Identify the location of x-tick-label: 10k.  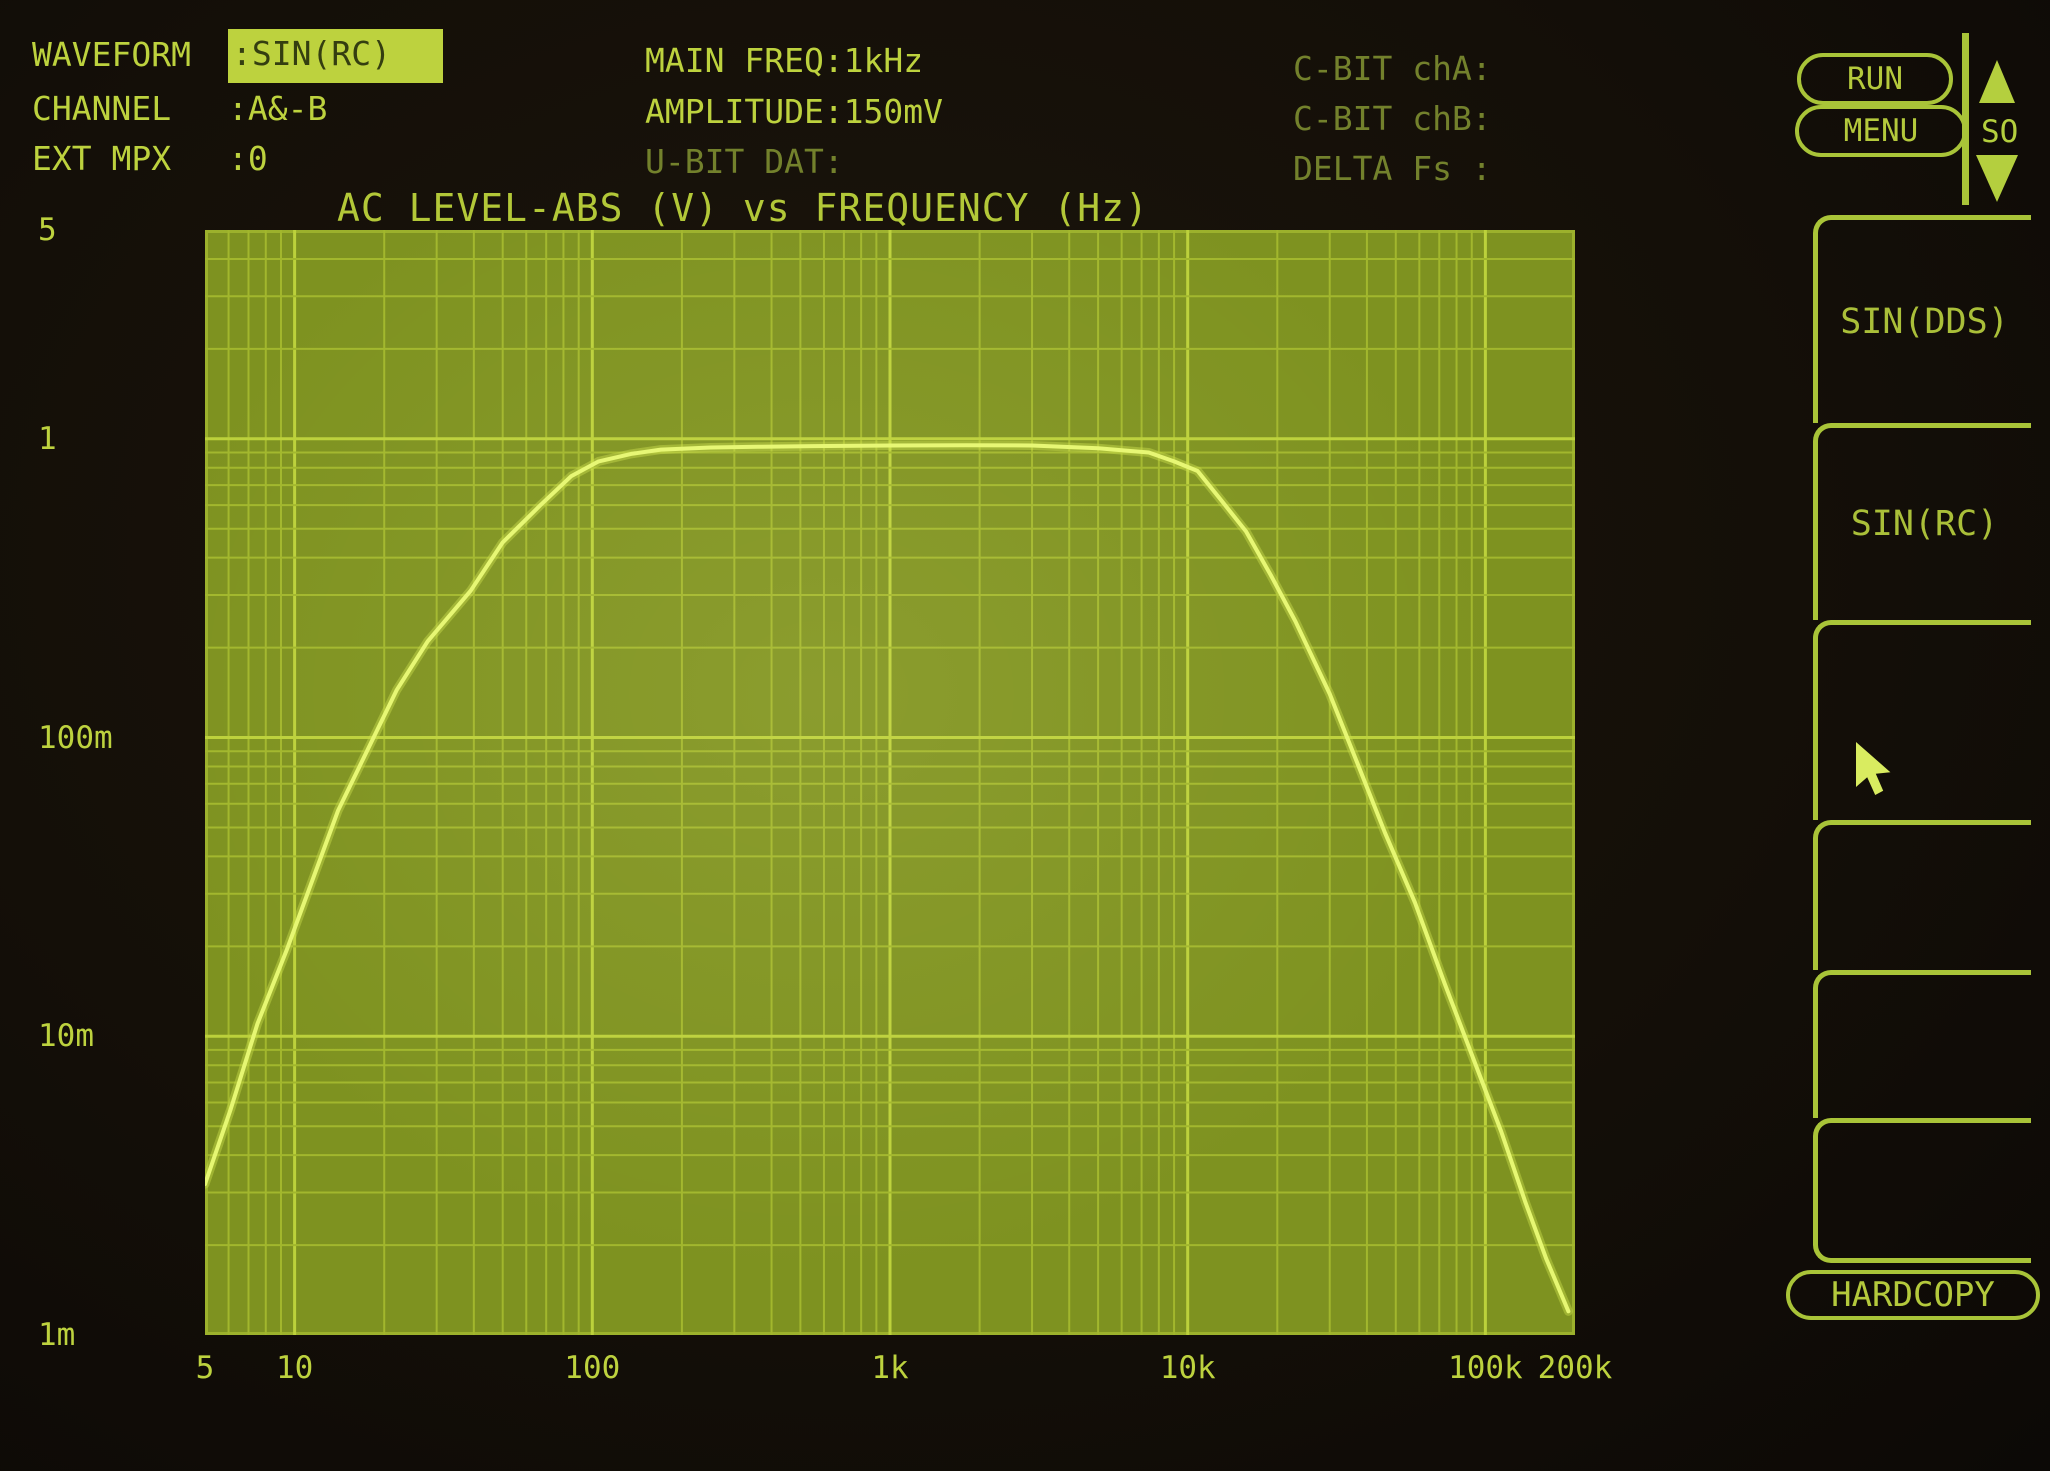
(1187, 1368).